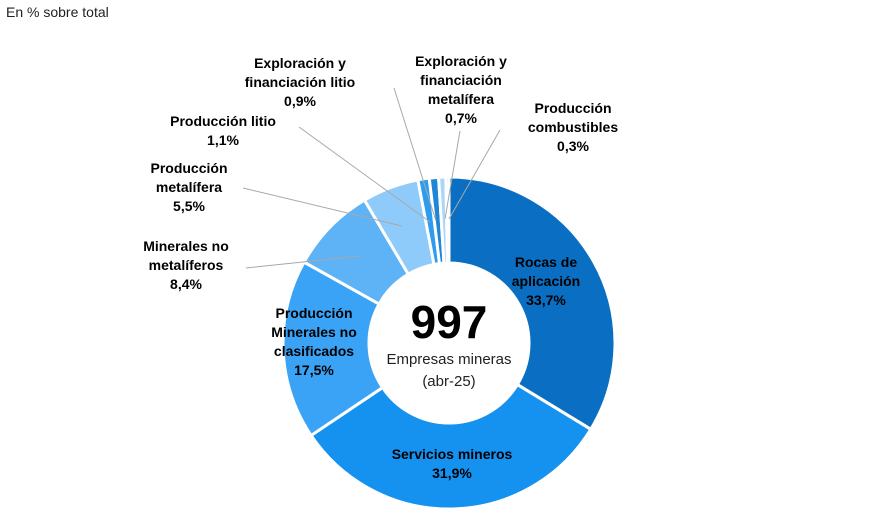 Image resolution: width=887 pixels, height=525 pixels. Describe the element at coordinates (223, 121) in the screenshot. I see `slice-name-line: Producción litio` at that location.